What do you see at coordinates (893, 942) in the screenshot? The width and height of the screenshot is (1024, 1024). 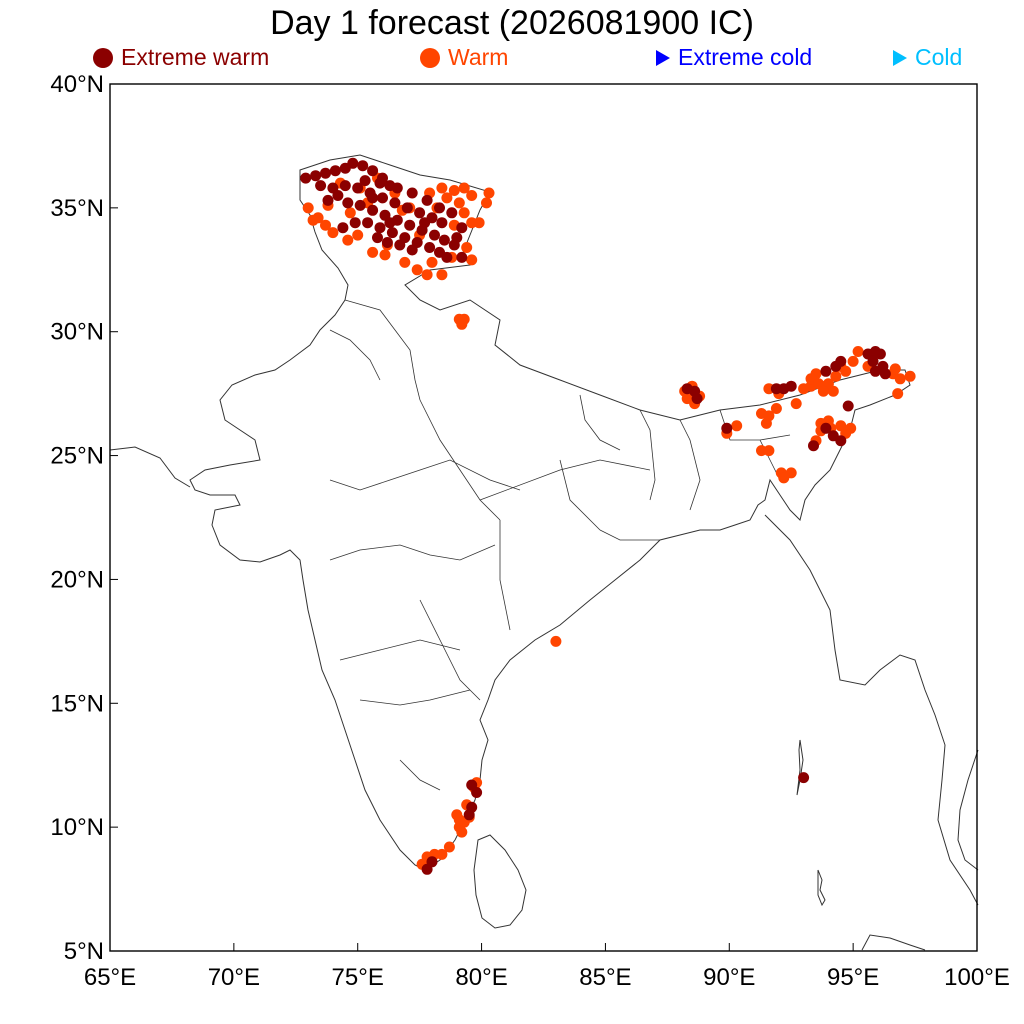 I see `sumatra-tip` at bounding box center [893, 942].